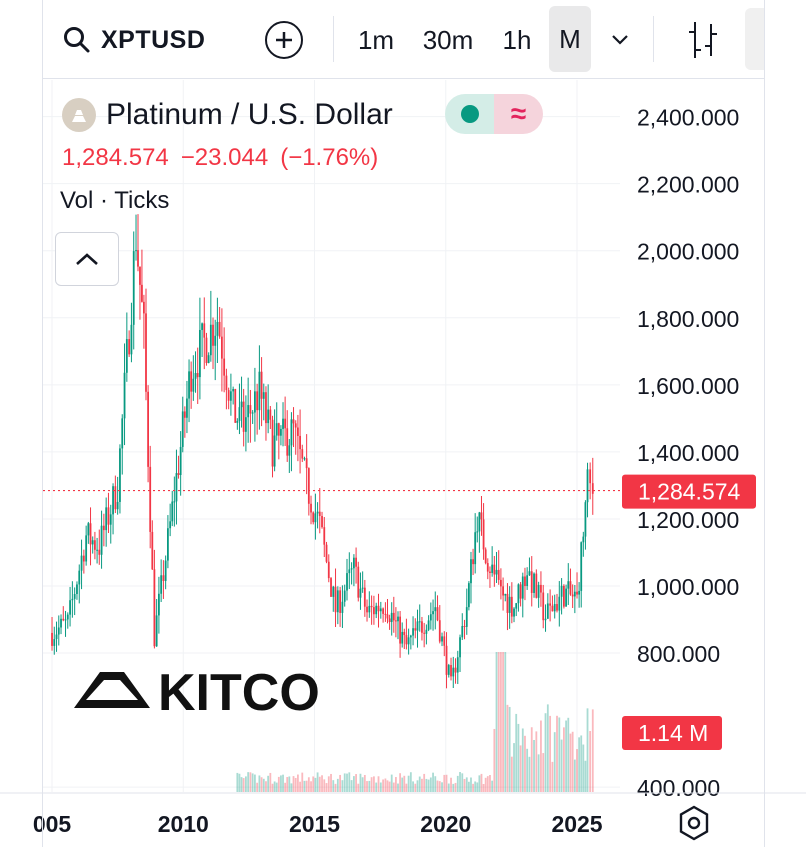 The image size is (806, 847). Describe the element at coordinates (284, 40) in the screenshot. I see `compare-symbol-button` at that location.